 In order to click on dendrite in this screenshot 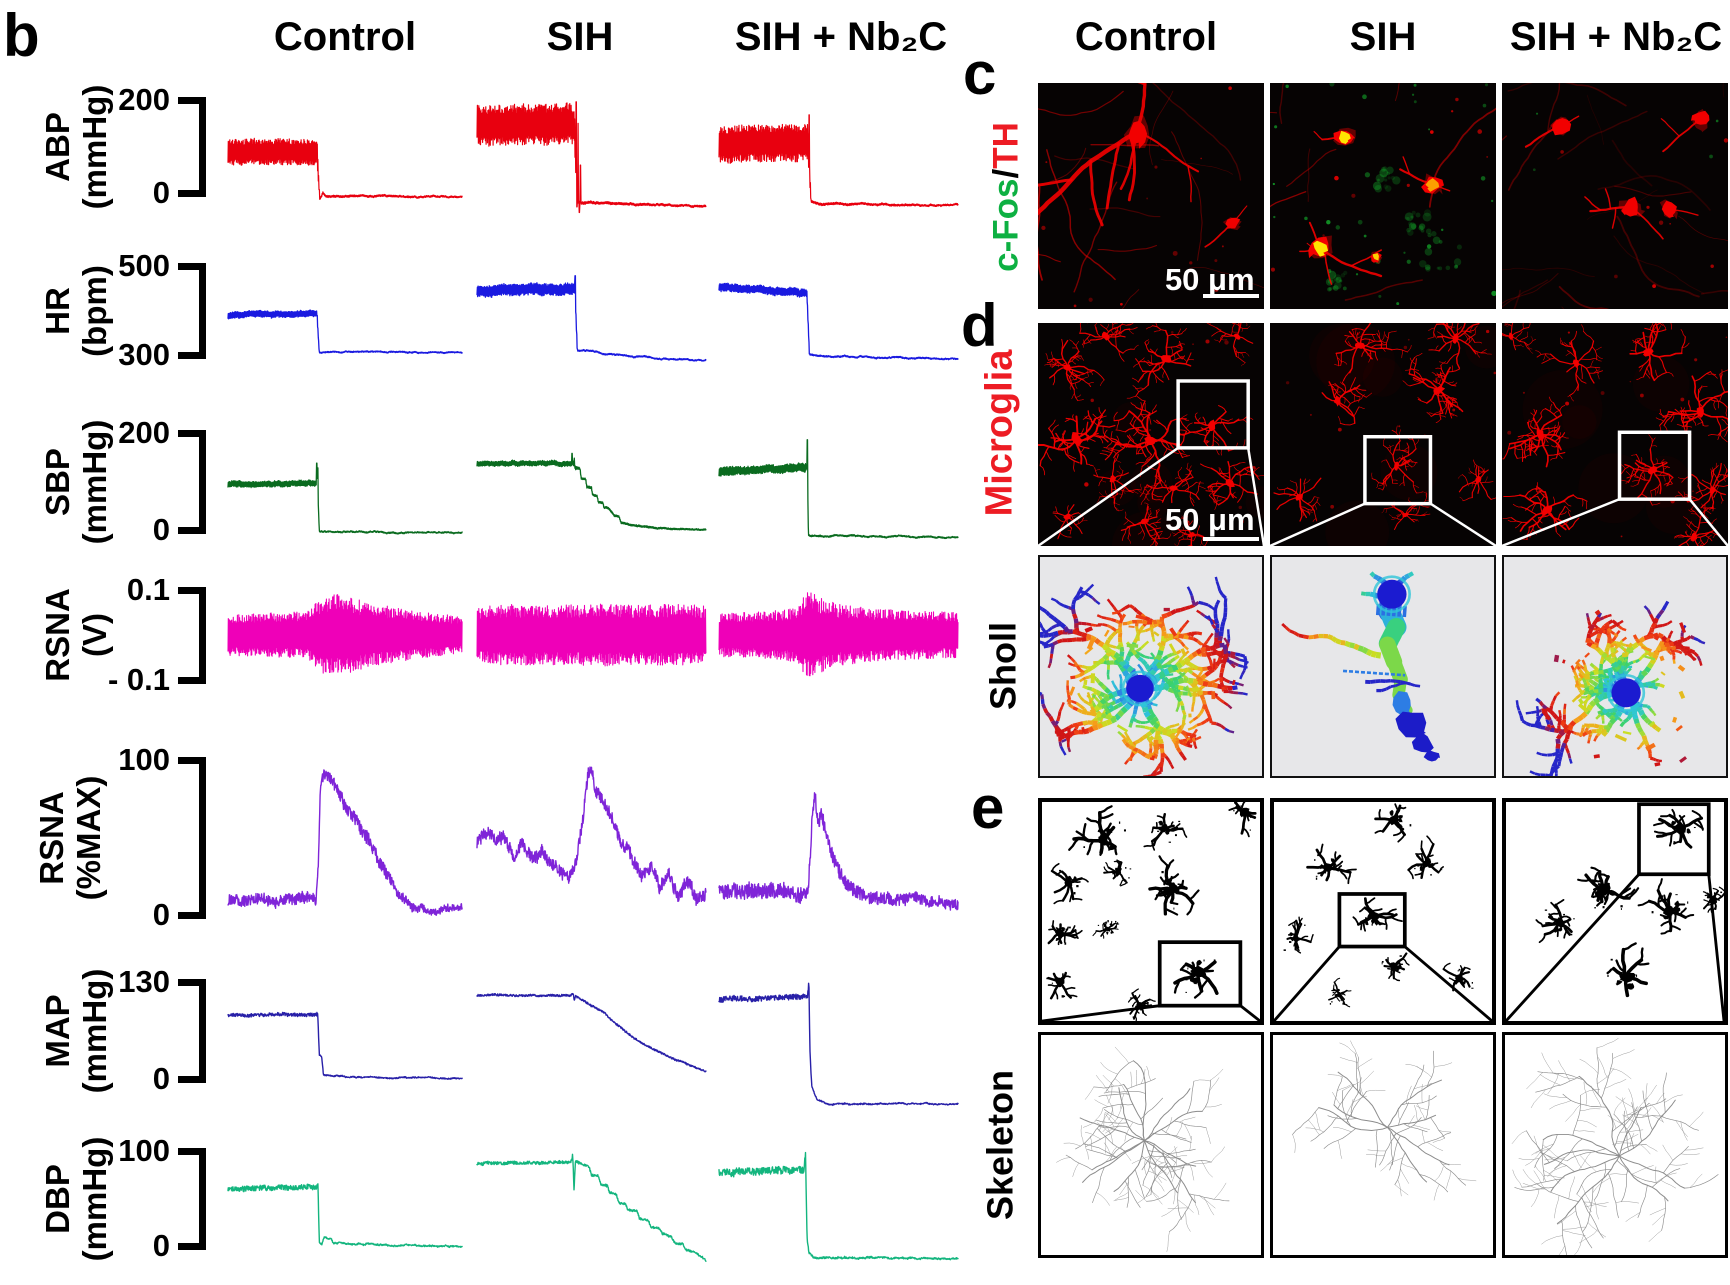, I will do `click(1318, 135)`.